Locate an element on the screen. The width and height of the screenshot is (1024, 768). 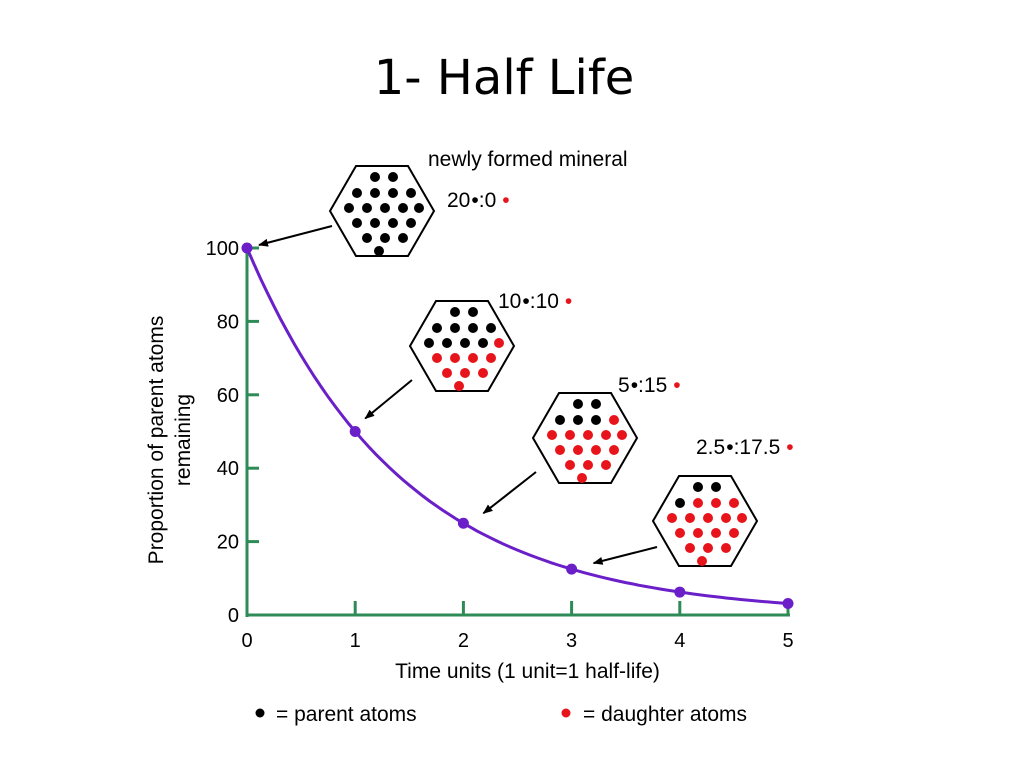
y-axis-title: Proportion of parent atoms remaining is located at coordinates (170, 440).